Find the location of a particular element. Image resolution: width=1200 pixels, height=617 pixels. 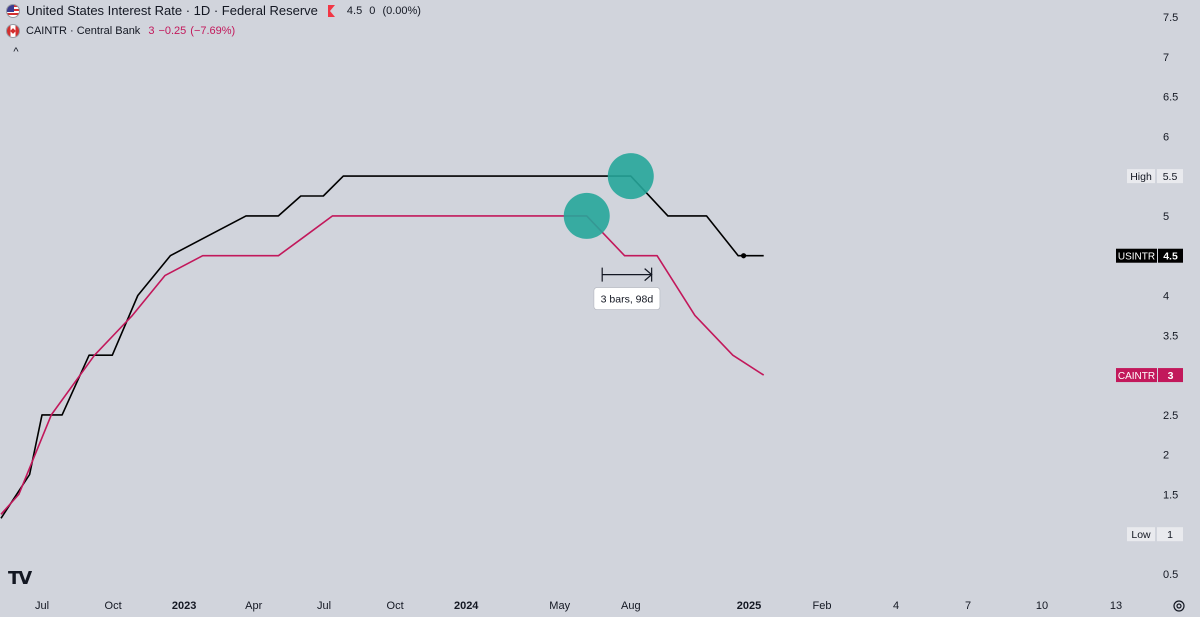

y-tick-label: 7.5 is located at coordinates (1170, 18).